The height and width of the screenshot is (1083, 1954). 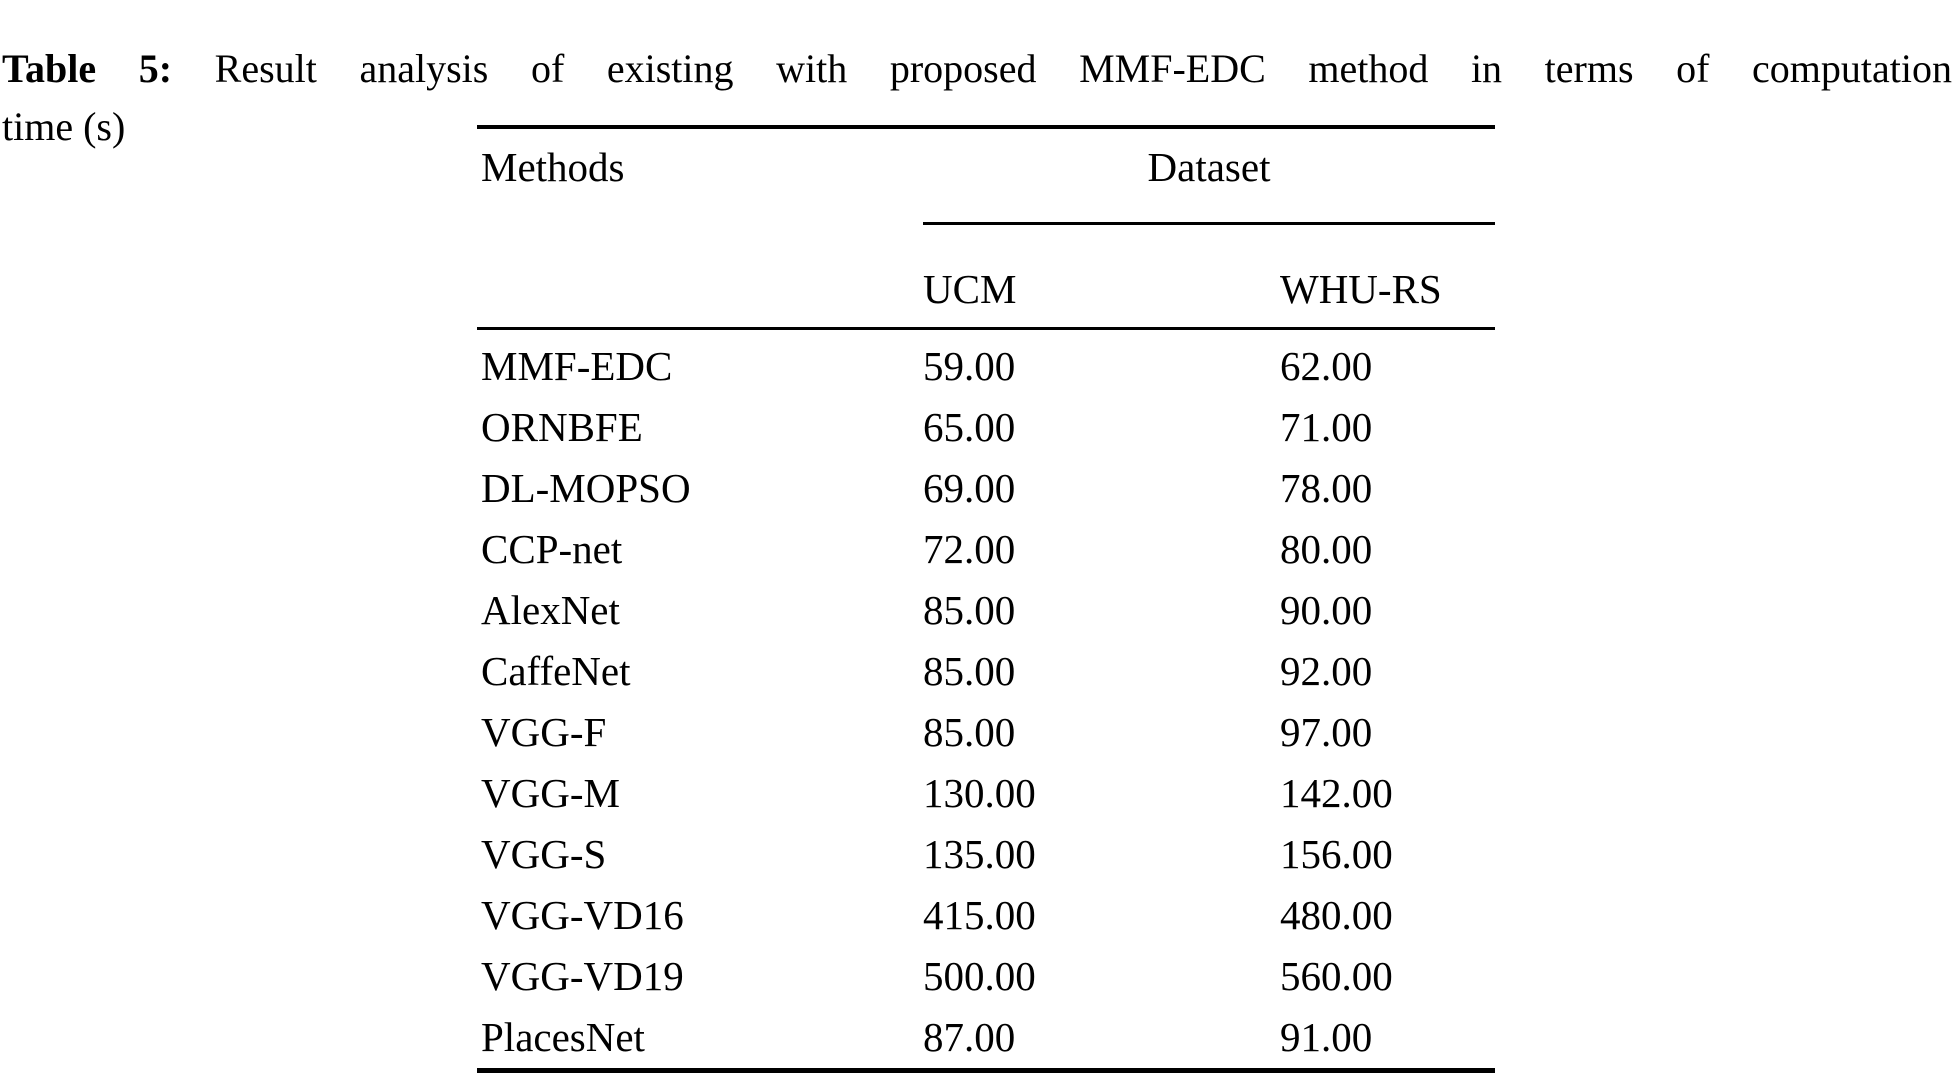 What do you see at coordinates (979, 976) in the screenshot?
I see `ucm-value-cell: 500.00` at bounding box center [979, 976].